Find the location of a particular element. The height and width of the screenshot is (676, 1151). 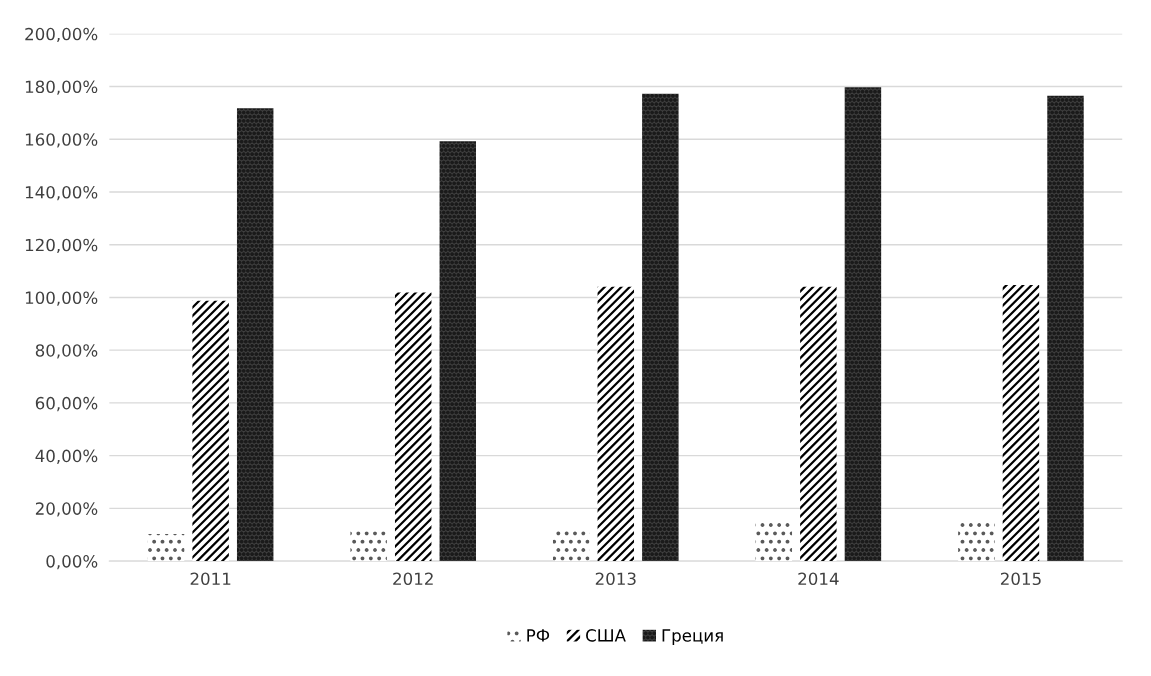

y-tick-label: 120,00% is located at coordinates (61, 245).